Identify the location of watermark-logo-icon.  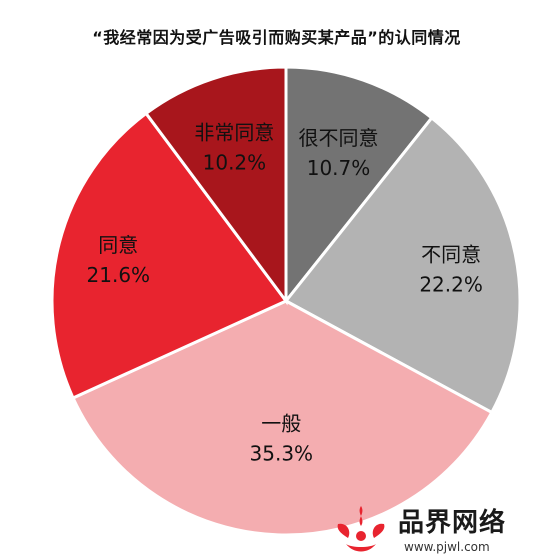
(361, 529).